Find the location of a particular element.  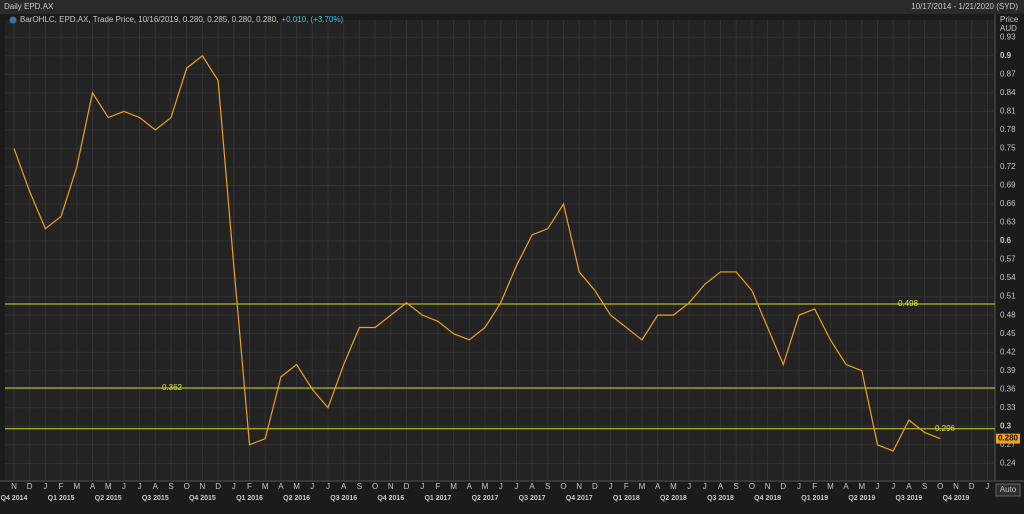

y-tick-label: 0.9 is located at coordinates (1006, 55).